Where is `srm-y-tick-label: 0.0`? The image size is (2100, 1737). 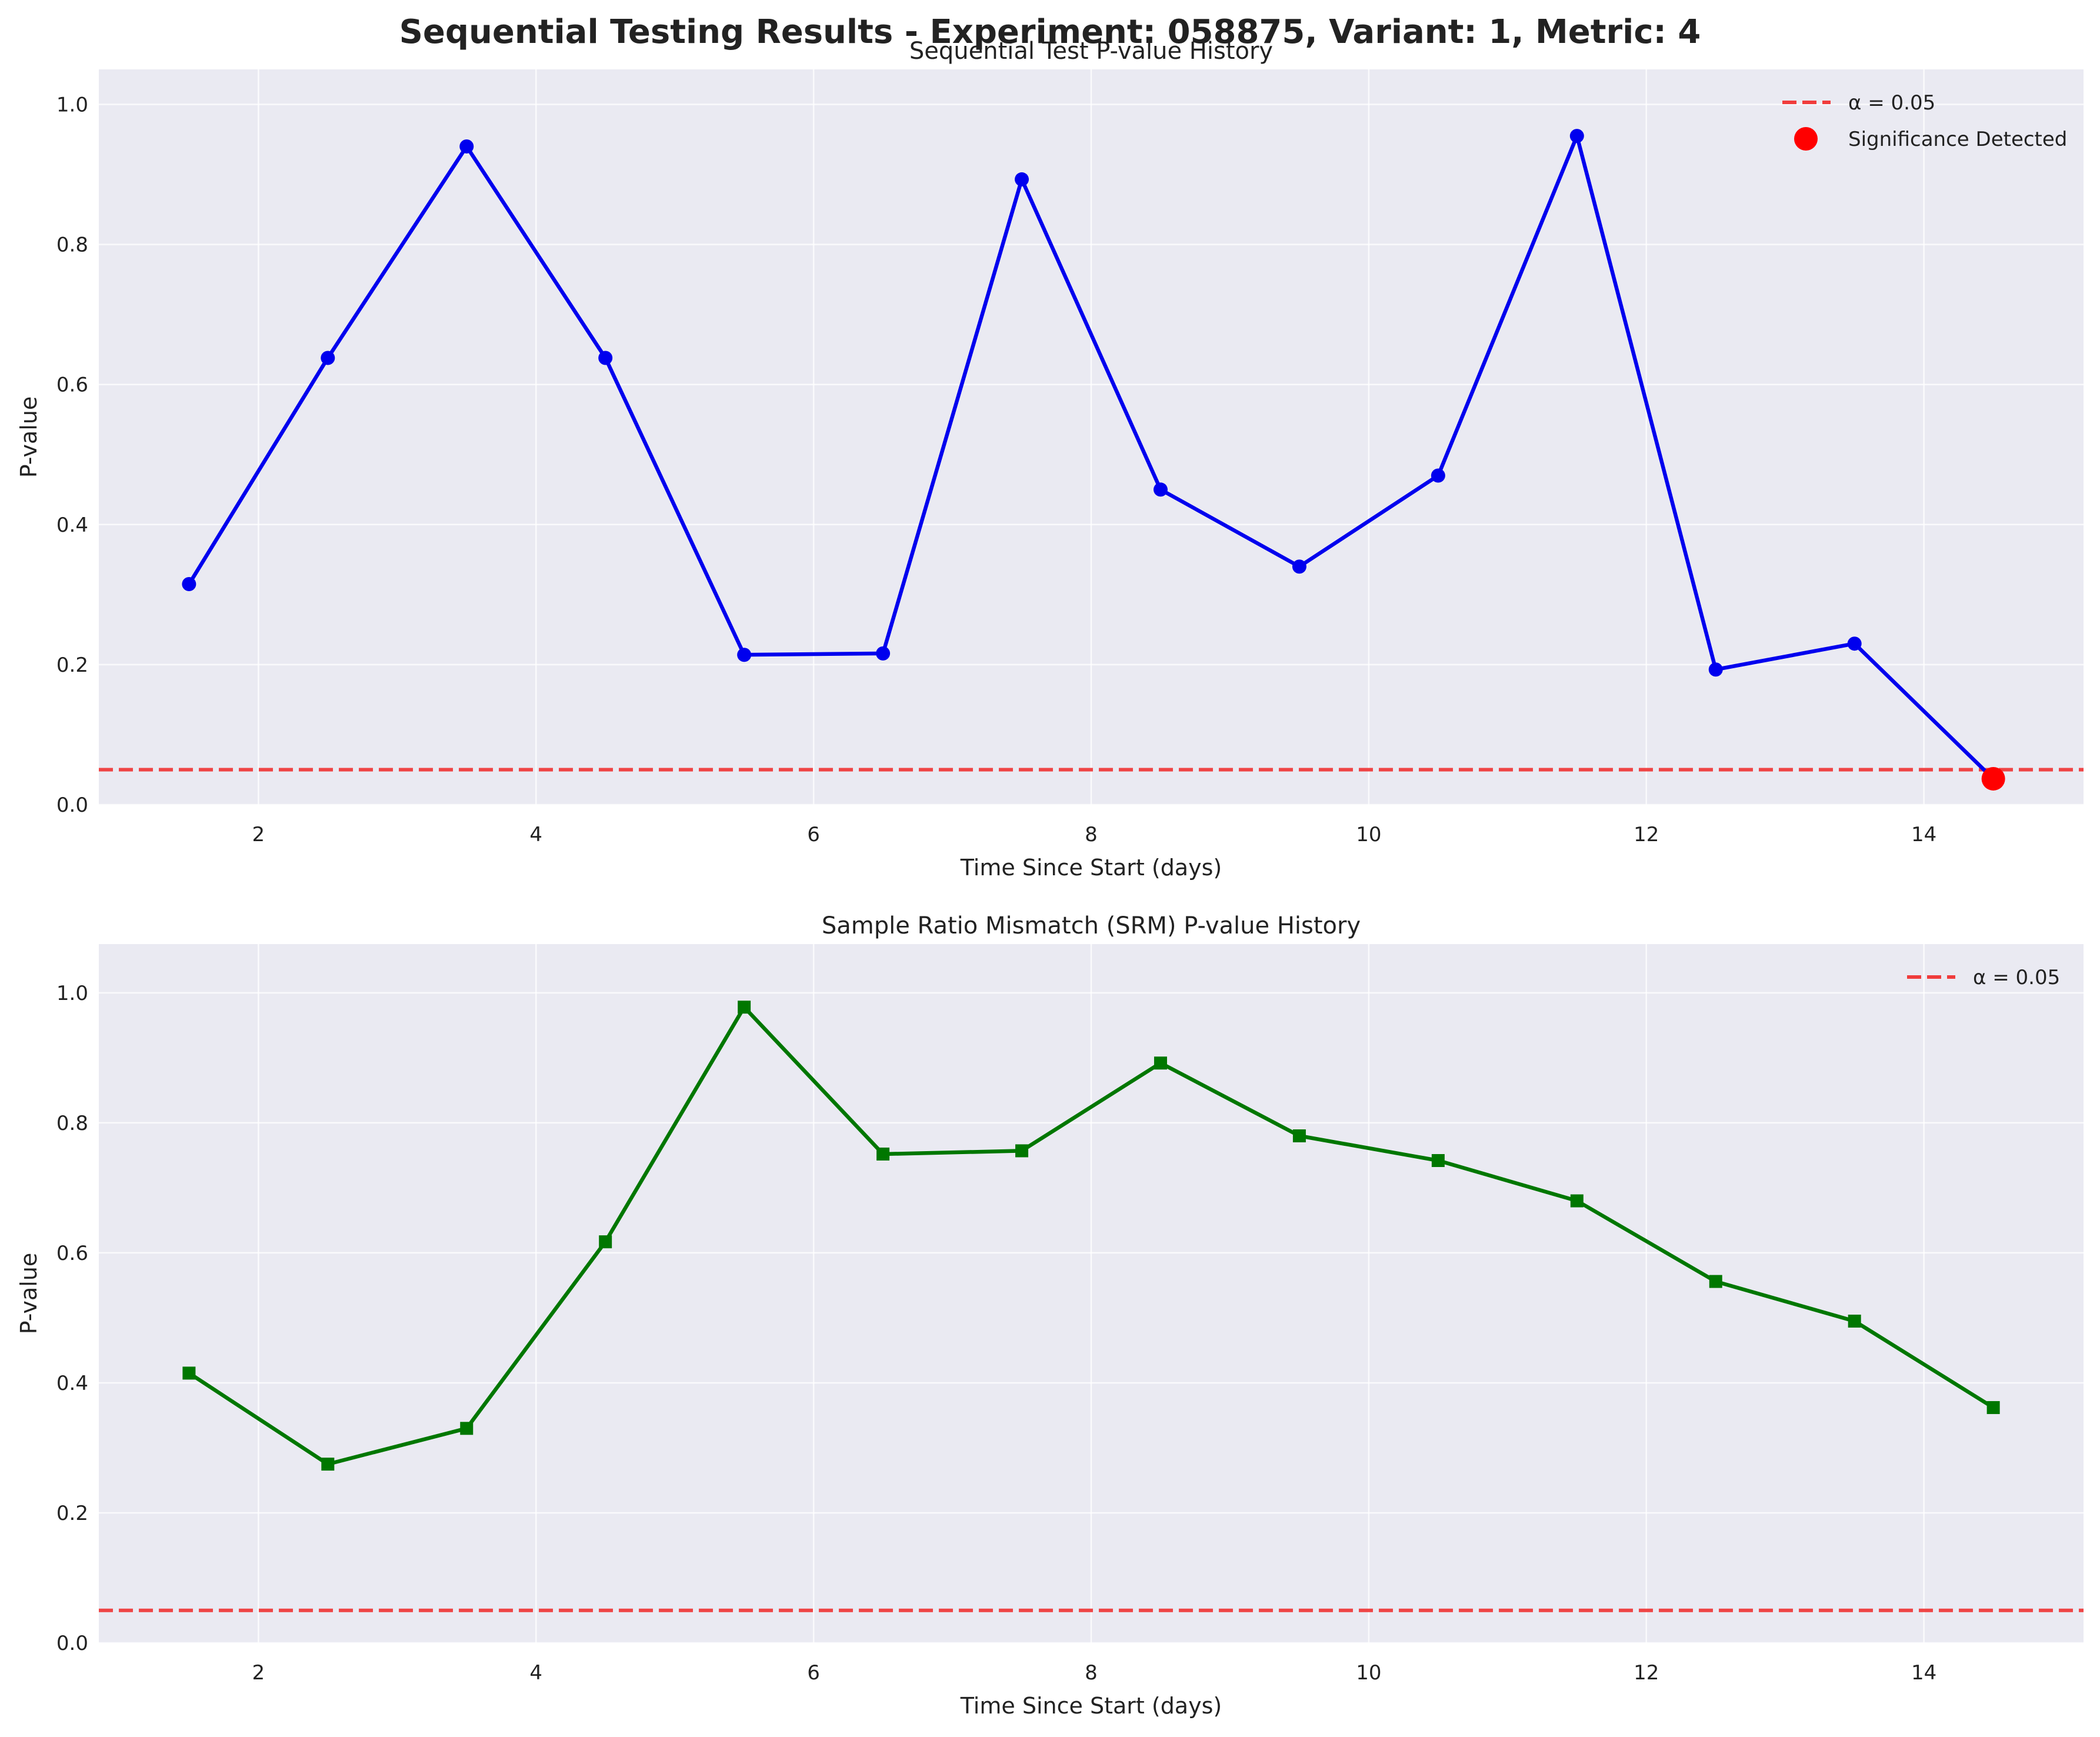
srm-y-tick-label: 0.0 is located at coordinates (72, 1643).